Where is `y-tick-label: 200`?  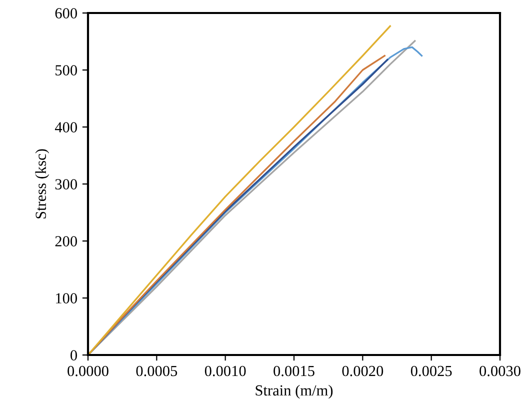
y-tick-label: 200 is located at coordinates (66, 241).